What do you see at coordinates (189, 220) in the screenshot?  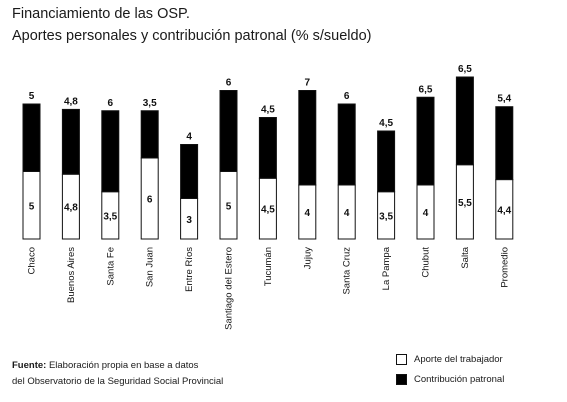 I see `worker-value-label: 3` at bounding box center [189, 220].